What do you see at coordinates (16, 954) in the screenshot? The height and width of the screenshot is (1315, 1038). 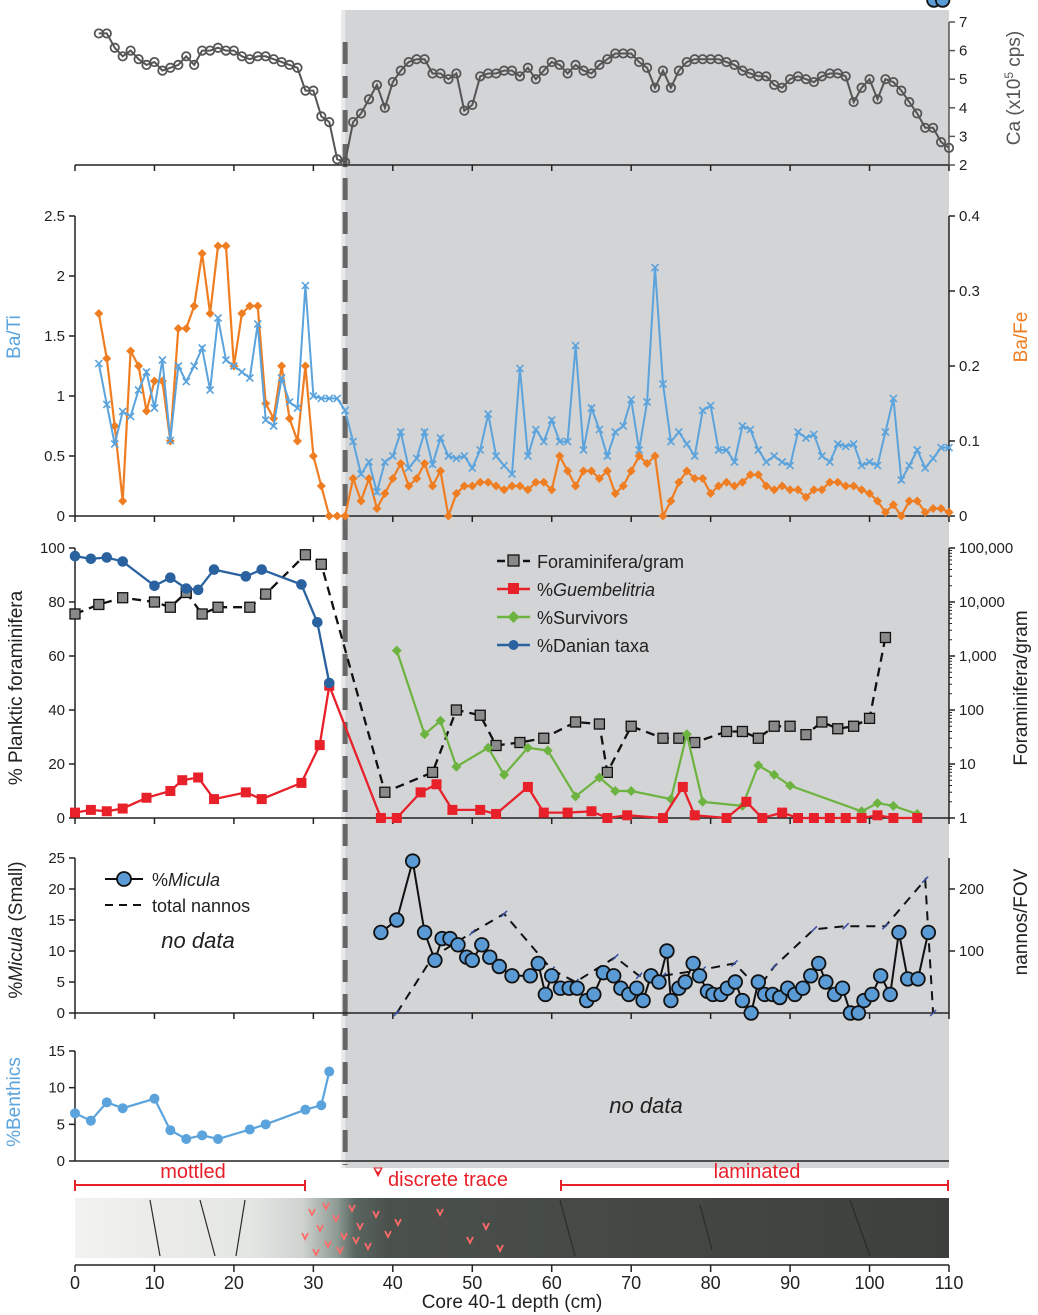 I see `micula-label-ital: Micula` at bounding box center [16, 954].